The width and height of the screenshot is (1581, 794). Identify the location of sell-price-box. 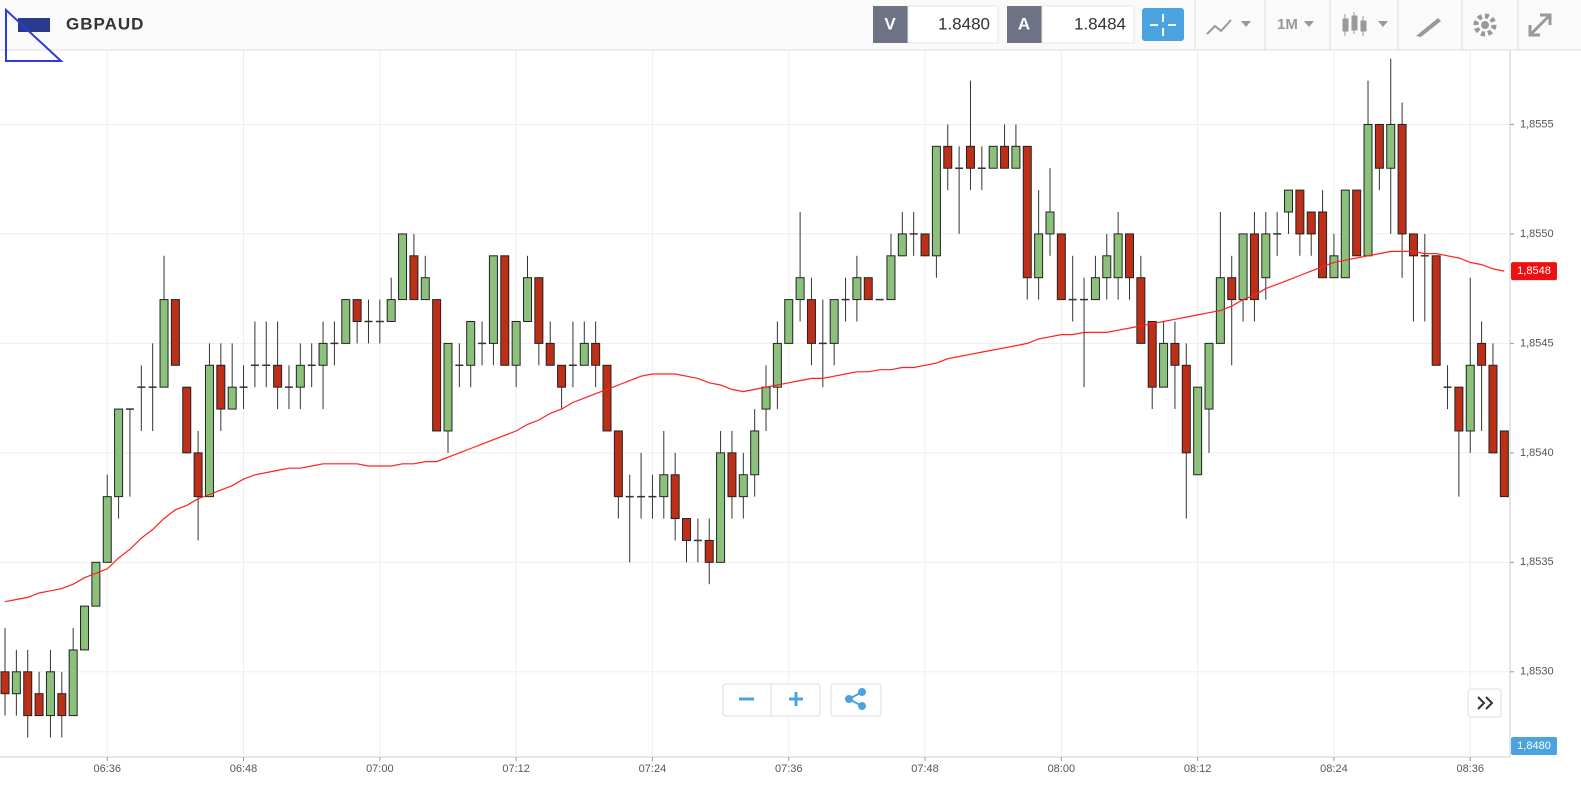
(953, 24).